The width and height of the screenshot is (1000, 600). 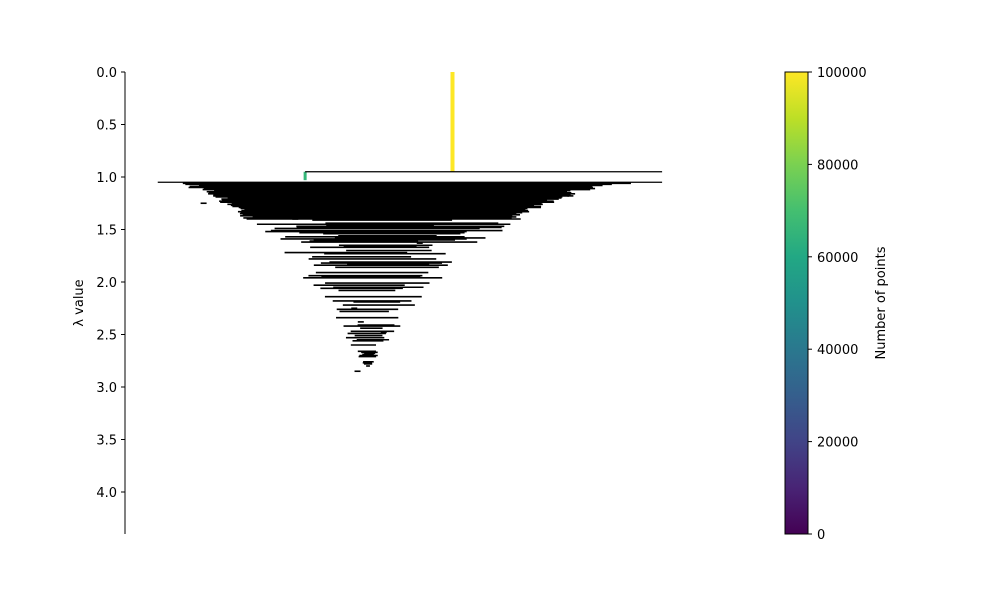 What do you see at coordinates (837, 443) in the screenshot?
I see `colorbar-tick-label: 20000` at bounding box center [837, 443].